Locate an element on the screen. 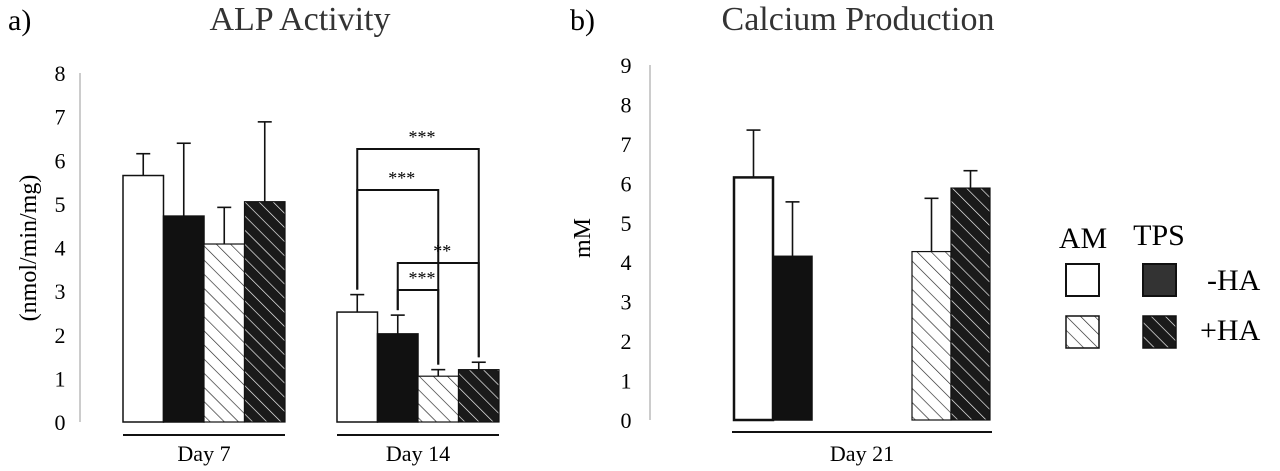 This screenshot has width=1280, height=471. legend-swatch-tps-plus-ha is located at coordinates (1159, 332).